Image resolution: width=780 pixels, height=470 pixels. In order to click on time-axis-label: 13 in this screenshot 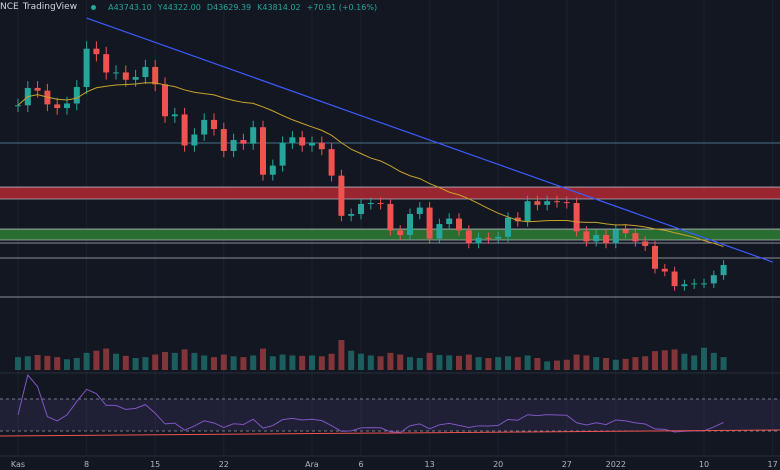, I will do `click(430, 464)`.